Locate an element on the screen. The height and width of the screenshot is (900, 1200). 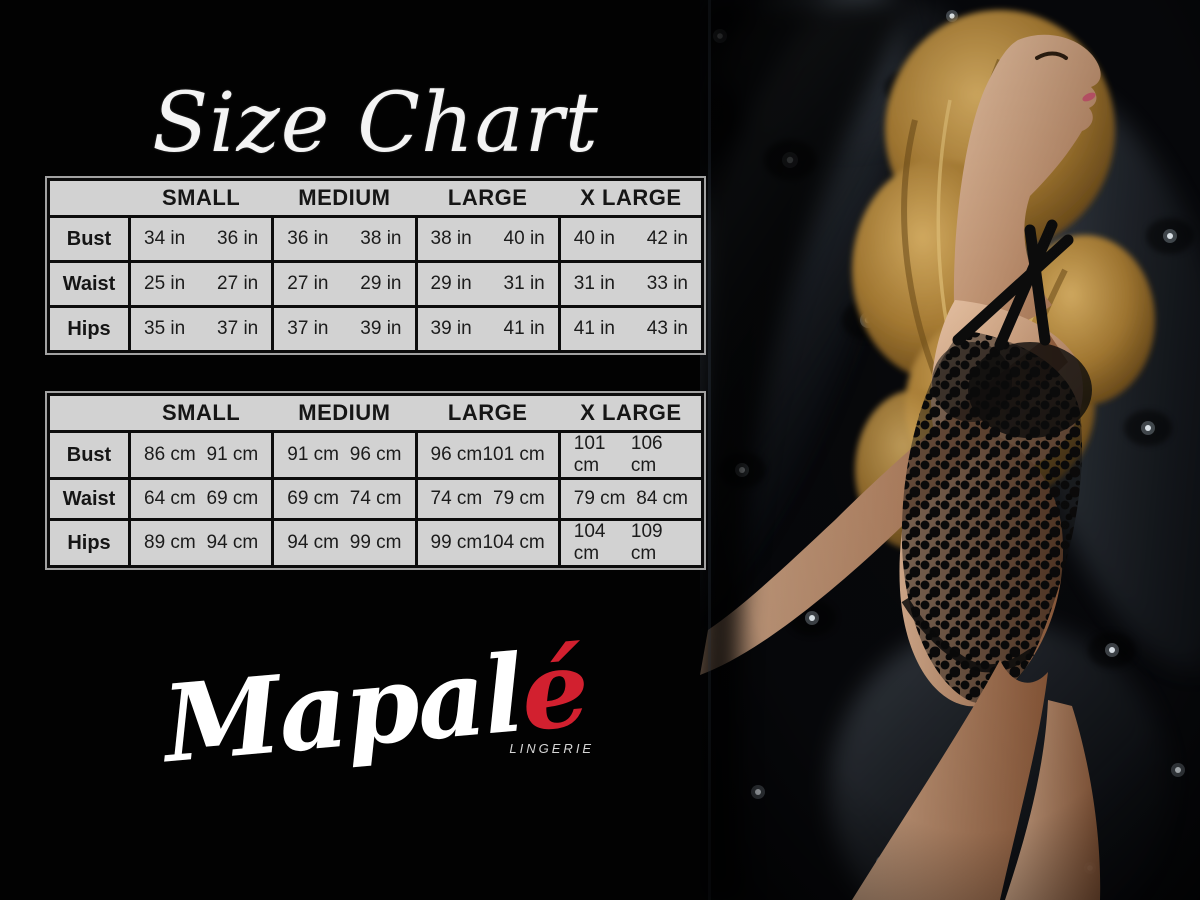
measurement-values: 41 in 43 in is located at coordinates (630, 329).